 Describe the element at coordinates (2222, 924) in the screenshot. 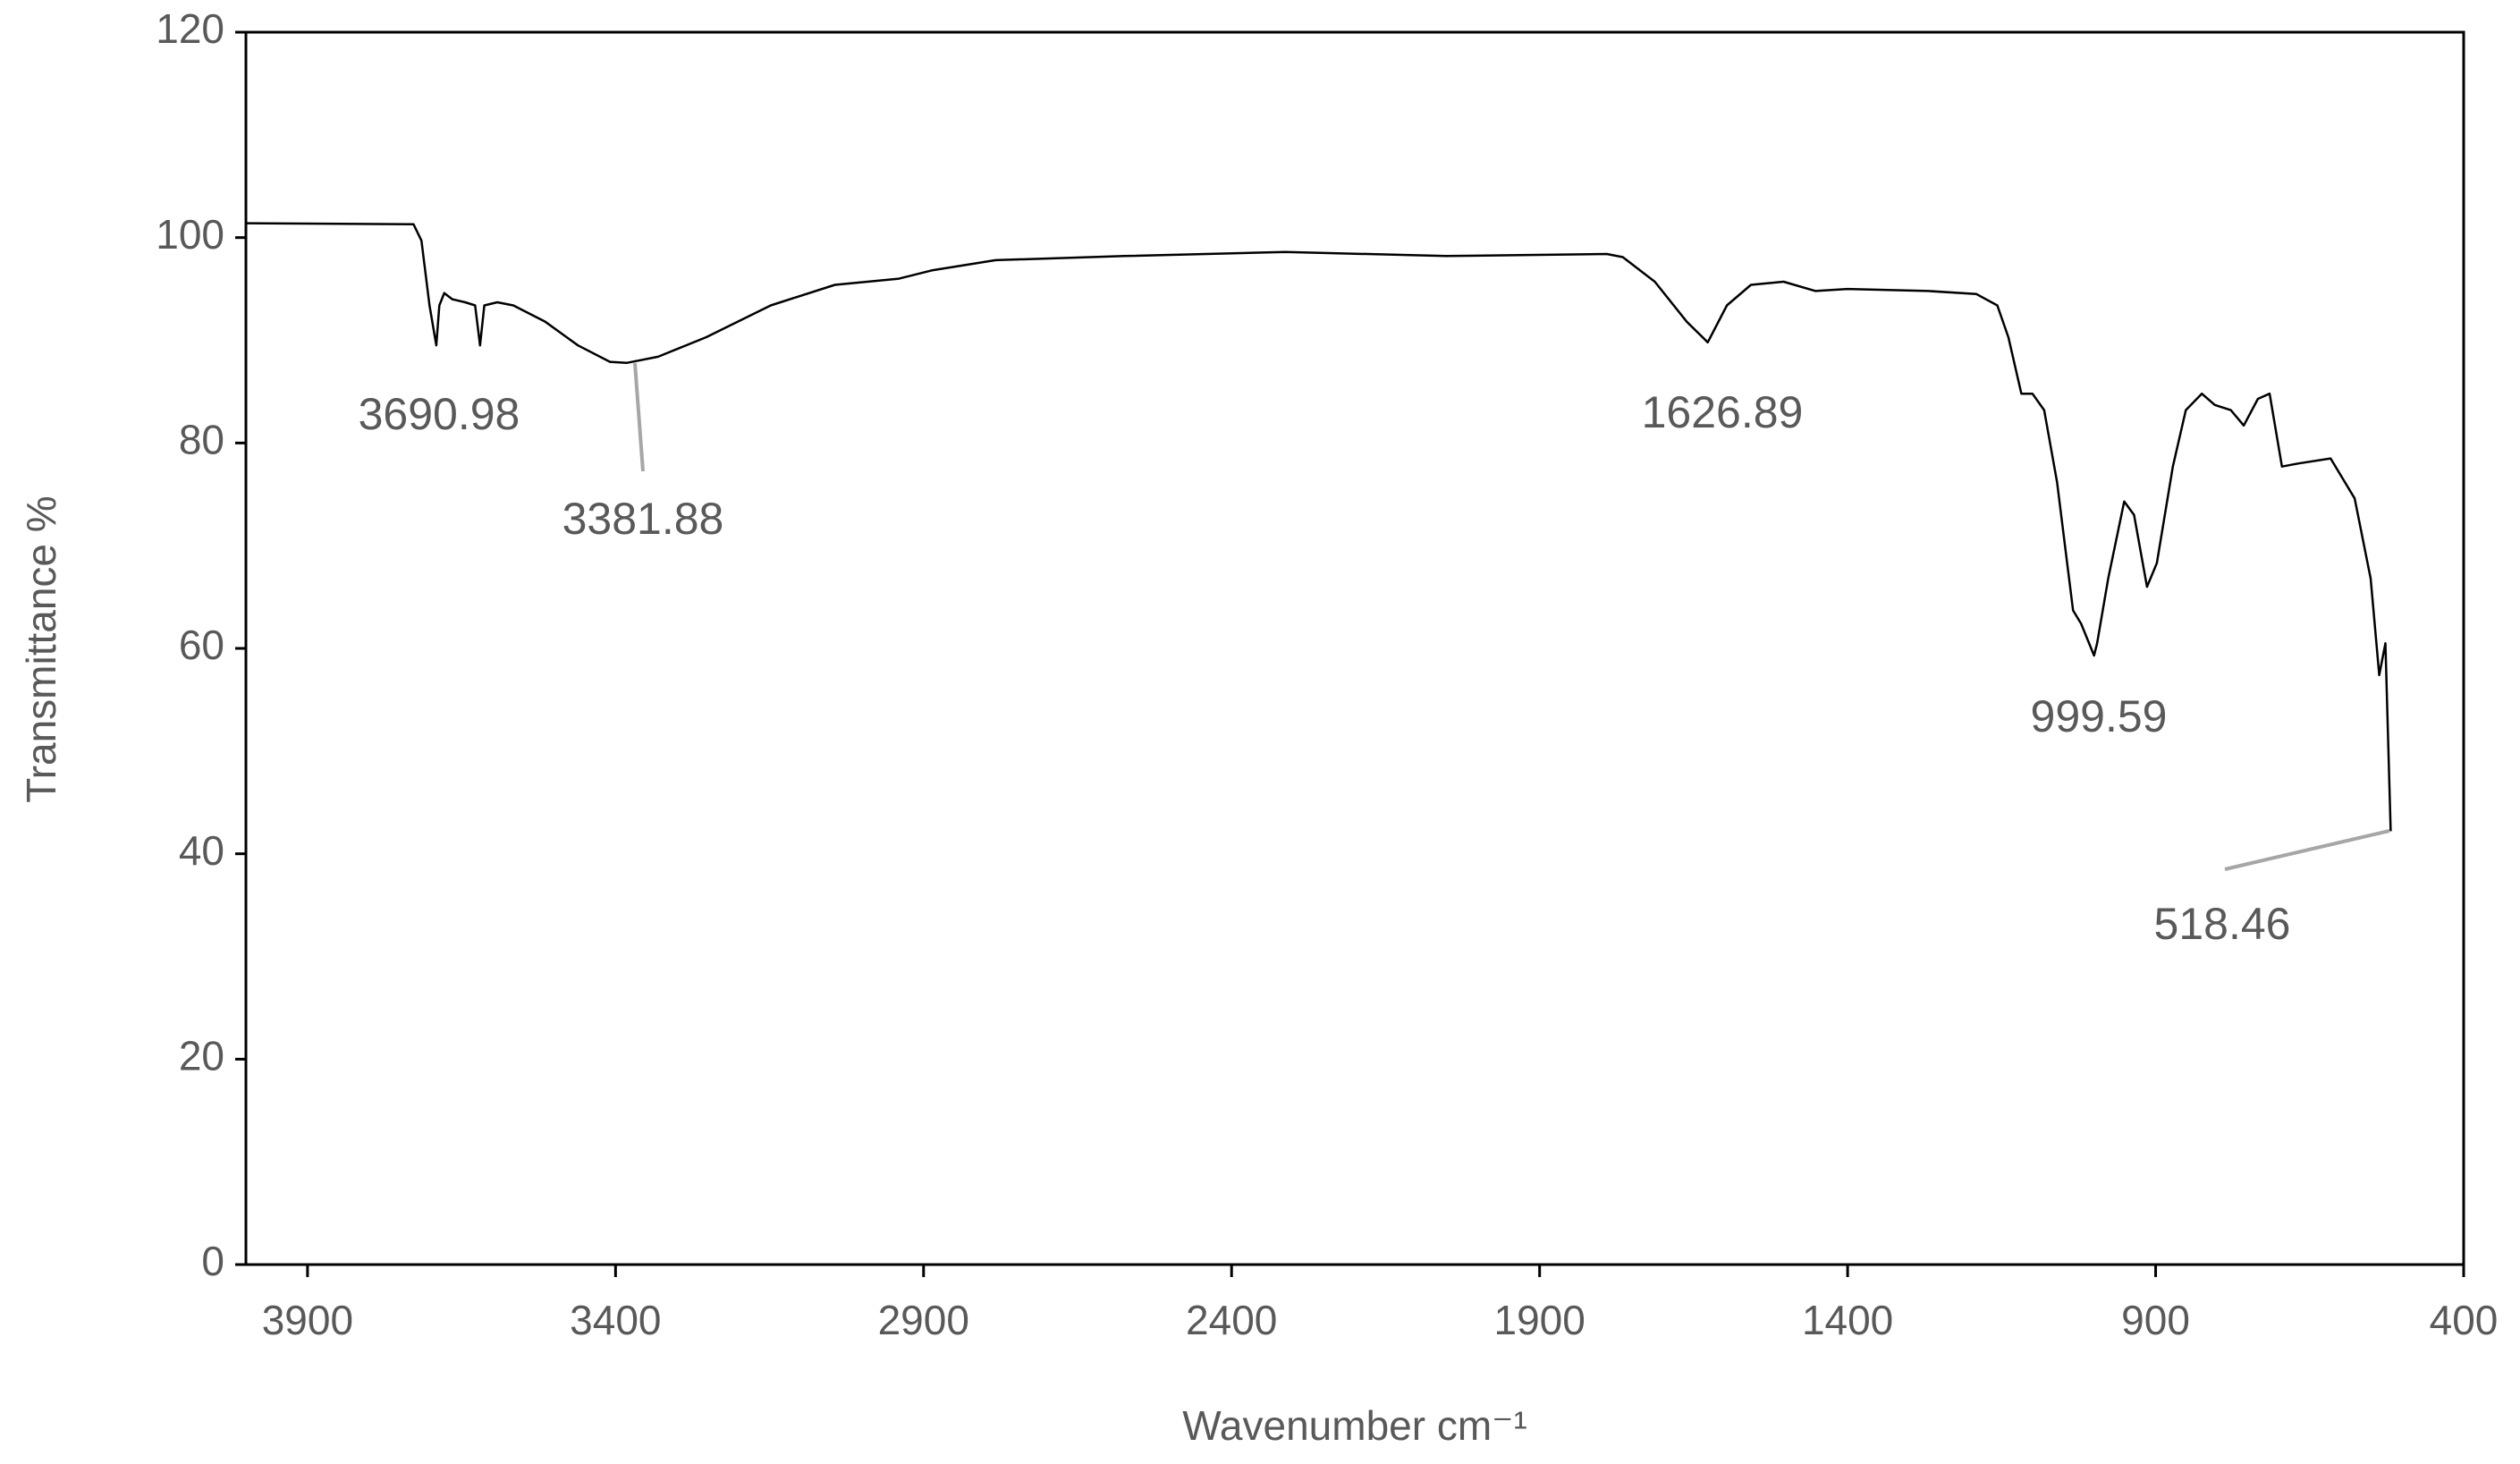

I see `peak-label: 518.46` at that location.